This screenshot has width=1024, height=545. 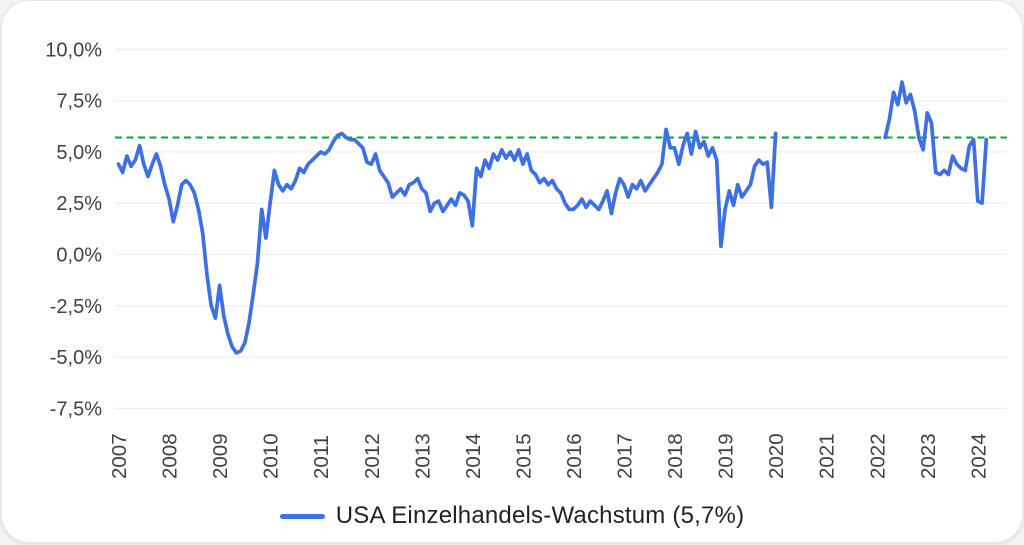 What do you see at coordinates (73, 50) in the screenshot?
I see `y-axis-tick-label: 10,0%` at bounding box center [73, 50].